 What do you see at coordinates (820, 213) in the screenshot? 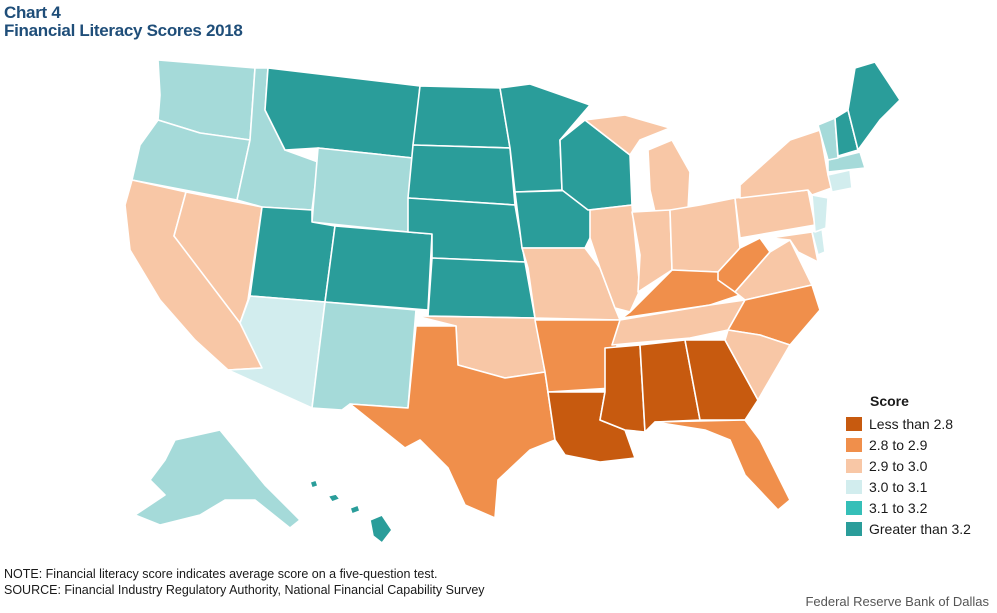
I see `state-nj` at bounding box center [820, 213].